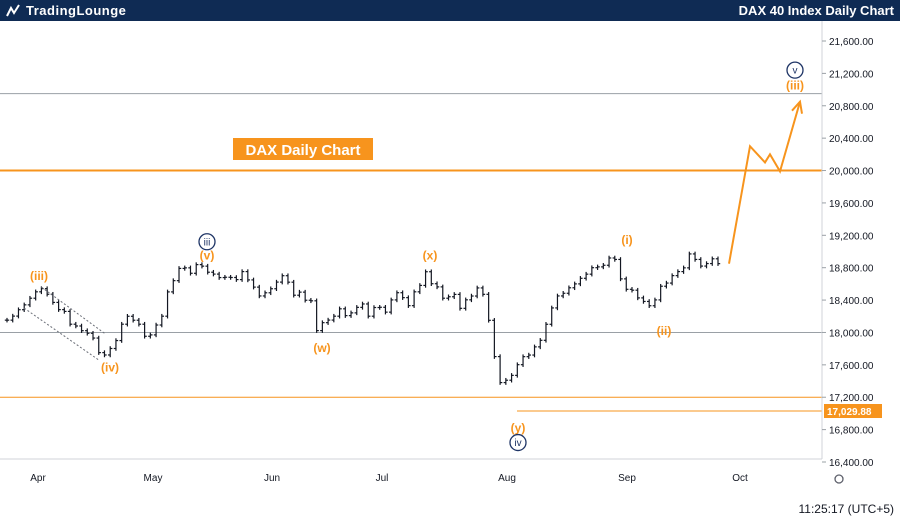 The height and width of the screenshot is (522, 900). I want to click on price-badge-label: 17,029.88, so click(849, 412).